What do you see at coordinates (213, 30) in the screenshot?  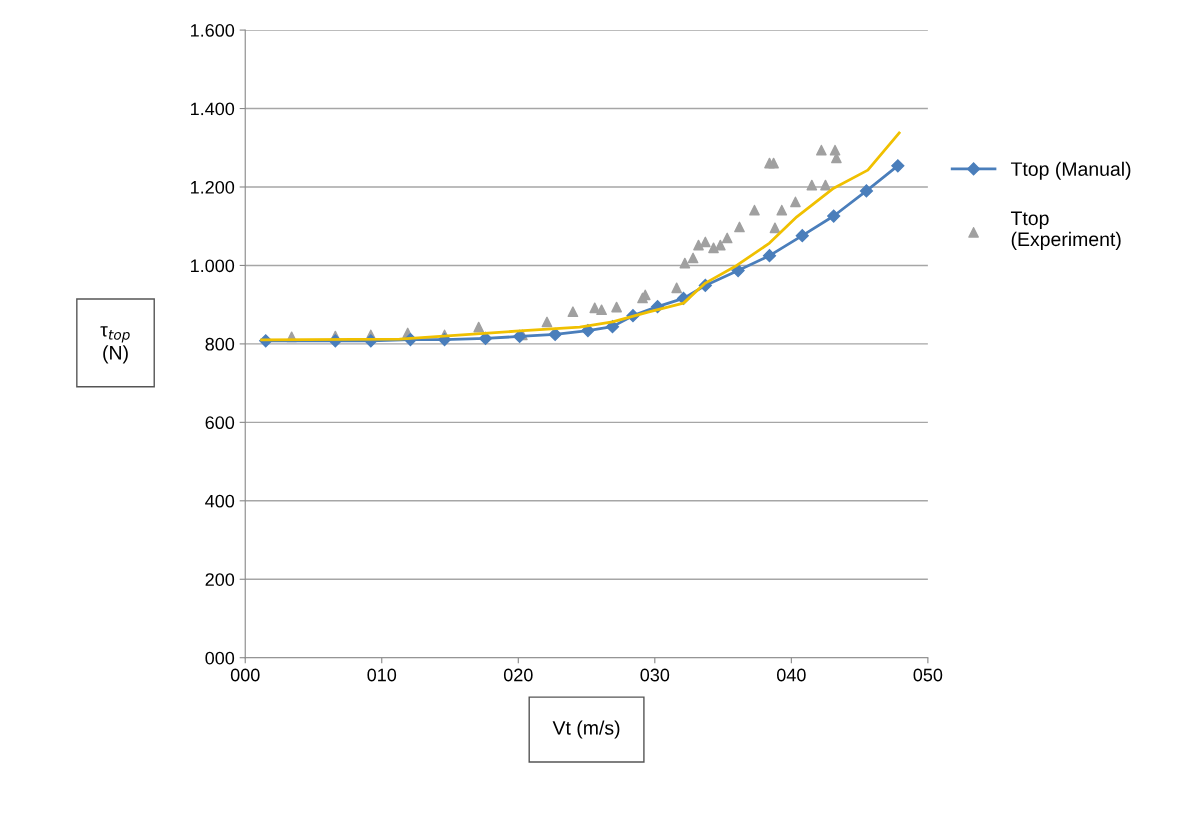 I see `y-tick-label: 1.600` at bounding box center [213, 30].